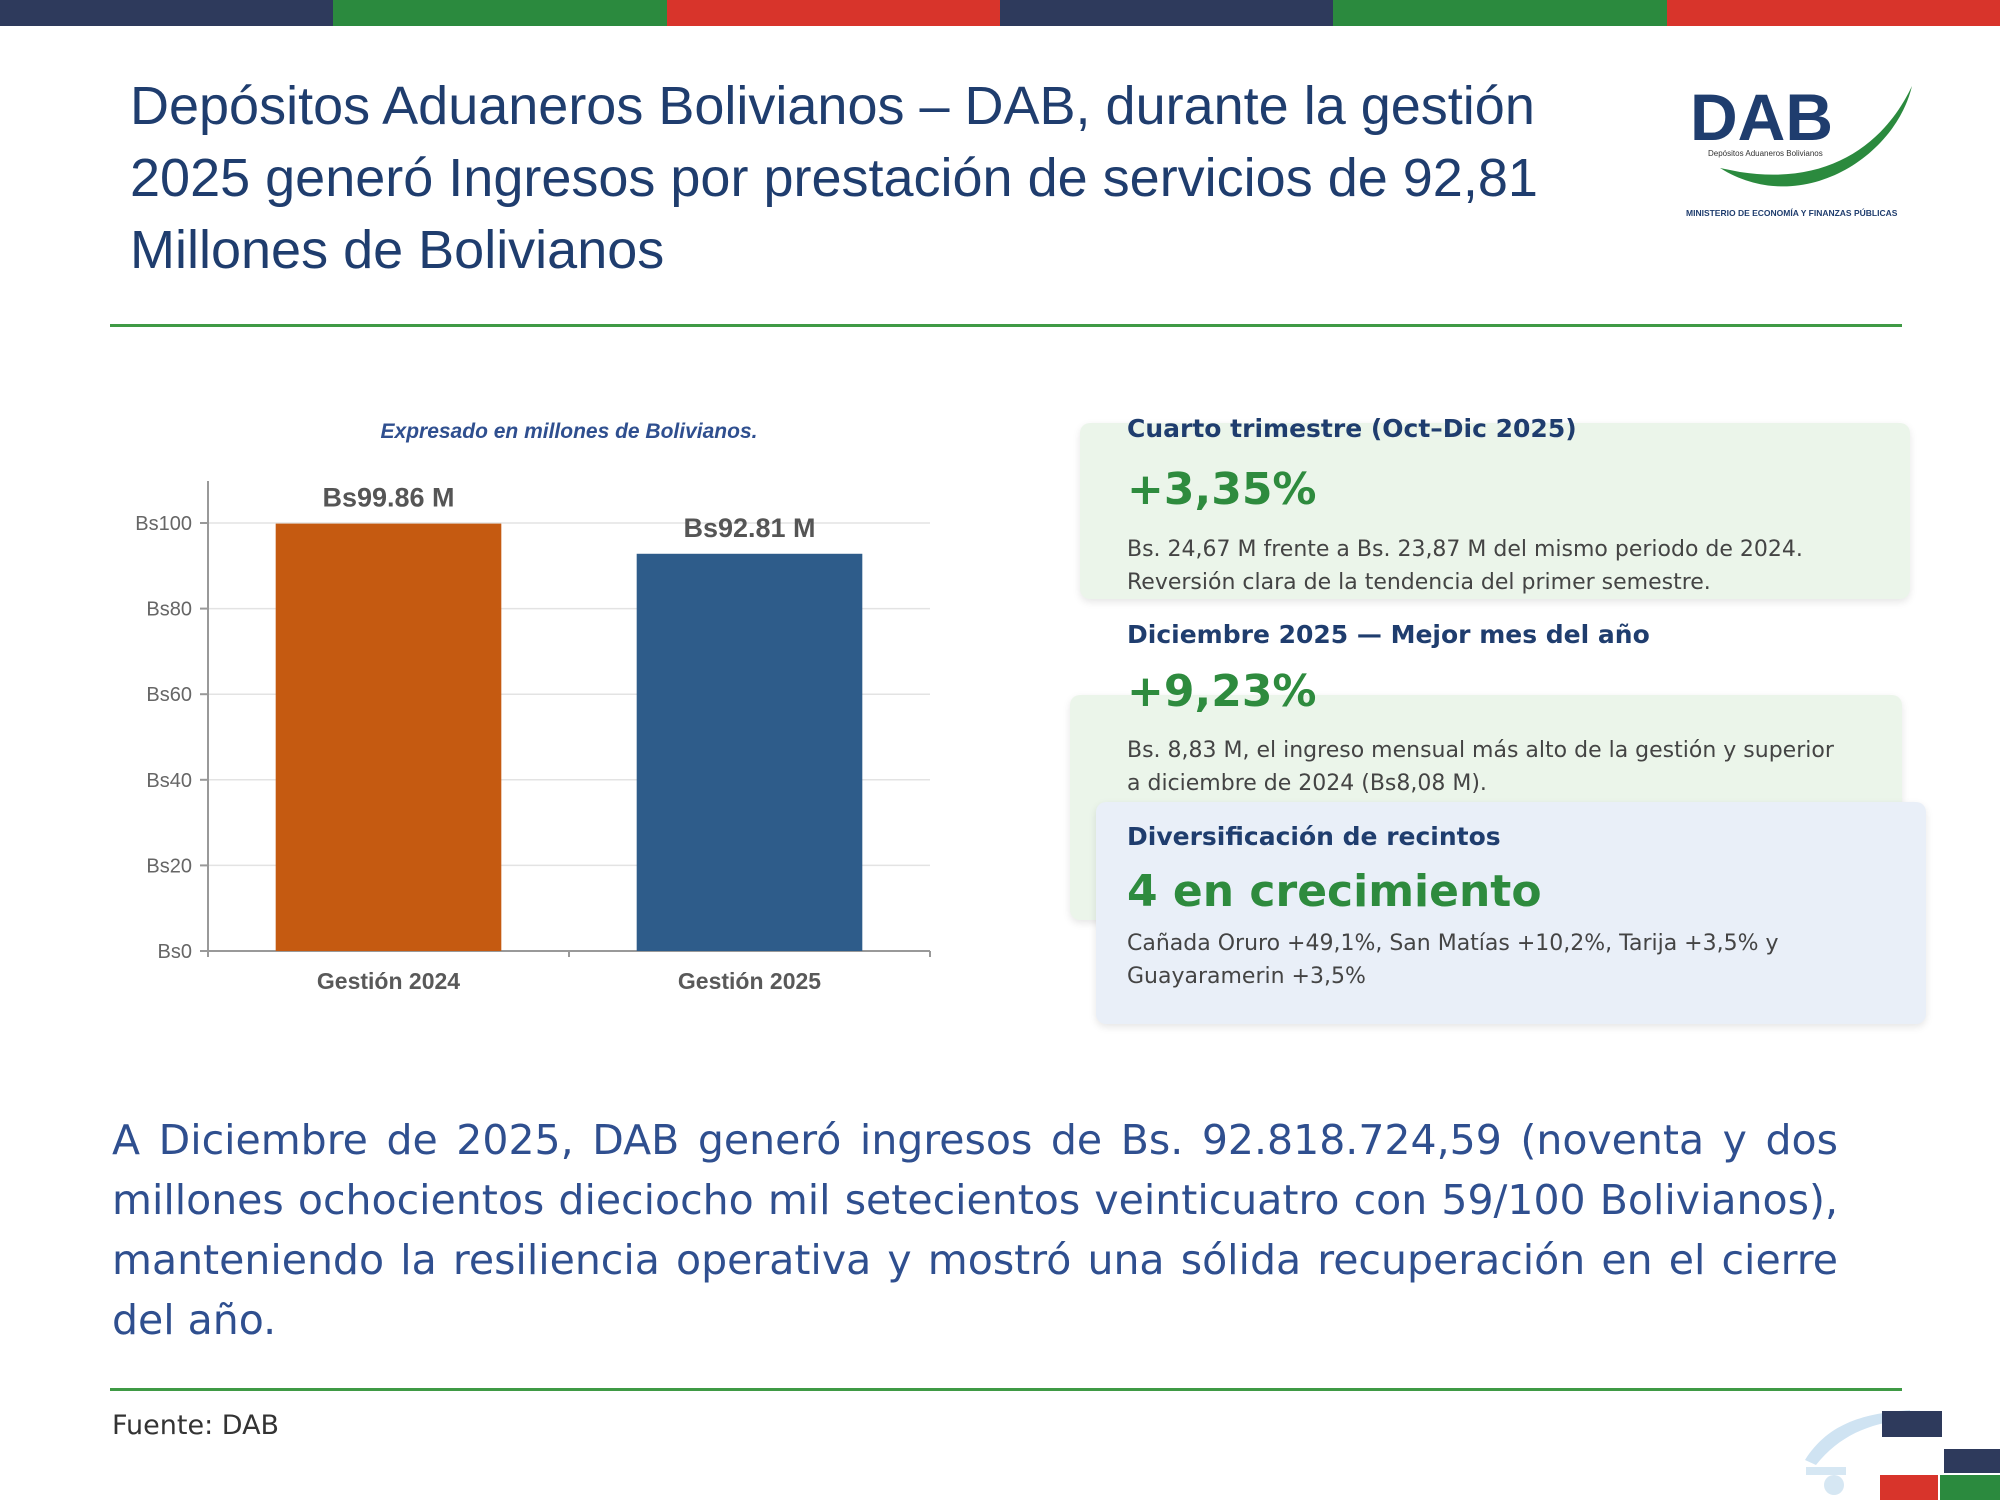 The height and width of the screenshot is (1500, 2000). Describe the element at coordinates (1314, 836) in the screenshot. I see `card-recintos-title: Diversificación de recintos` at that location.